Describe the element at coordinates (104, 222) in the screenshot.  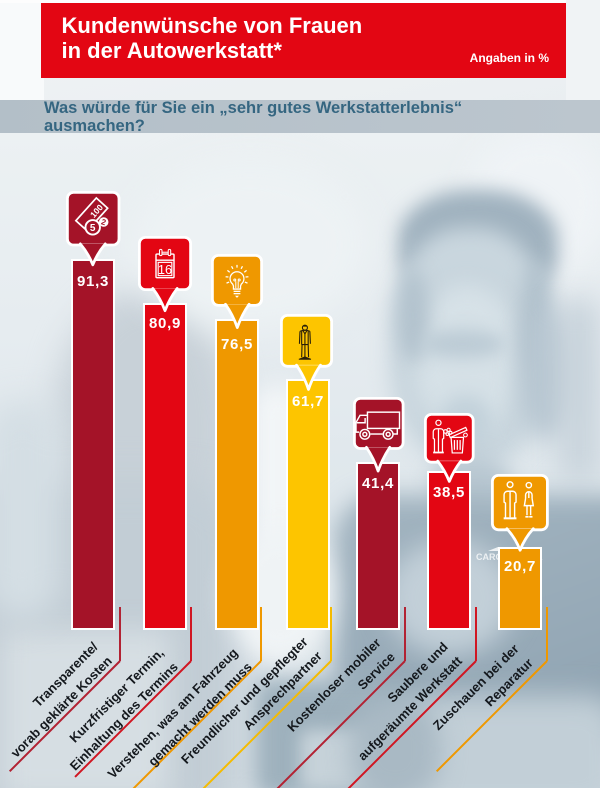
I see `svg-text: 2` at that location.